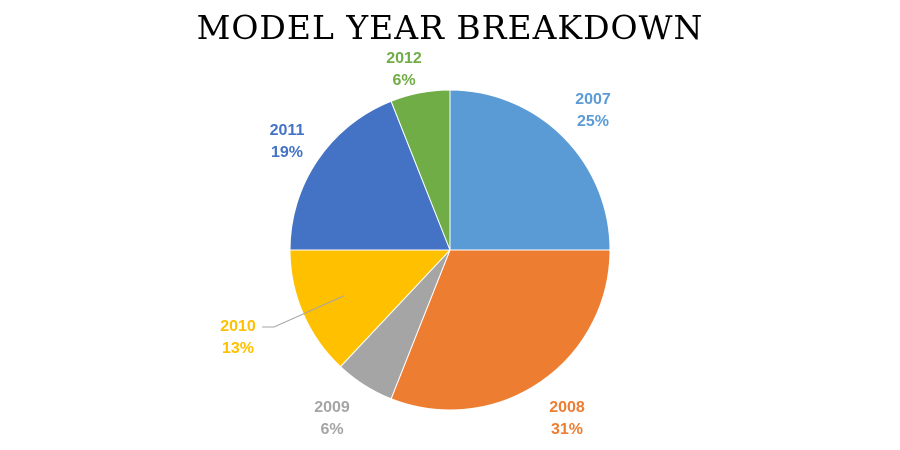  Describe the element at coordinates (593, 99) in the screenshot. I see `slice-label-year-2007: 2007` at that location.